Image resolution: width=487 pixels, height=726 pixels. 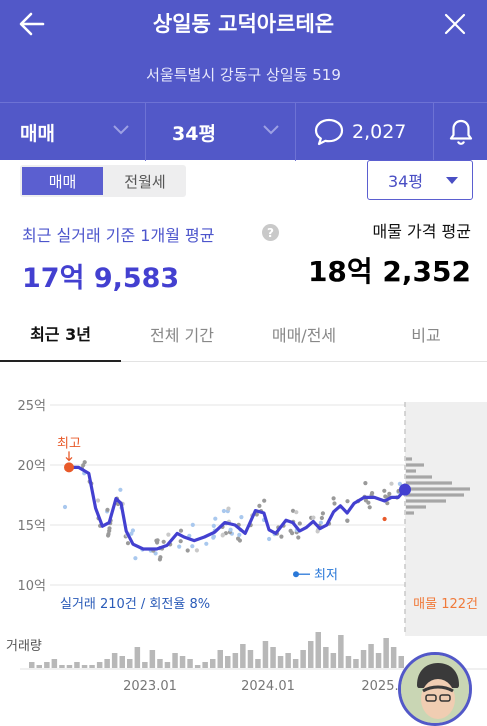 What do you see at coordinates (60, 334) in the screenshot?
I see `tab-recent-3y: 최근 3년` at bounding box center [60, 334].